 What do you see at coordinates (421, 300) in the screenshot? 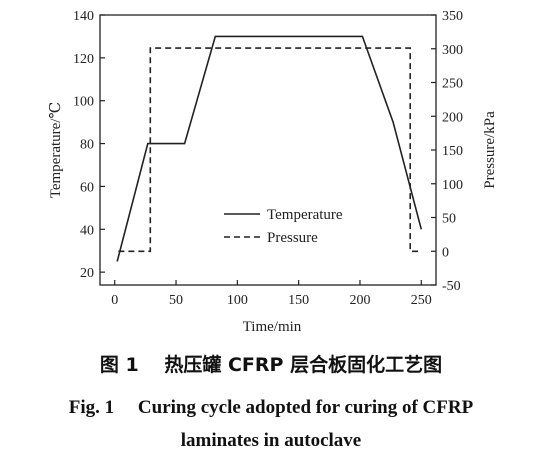
I see `x-tick-label: 250` at bounding box center [421, 300].